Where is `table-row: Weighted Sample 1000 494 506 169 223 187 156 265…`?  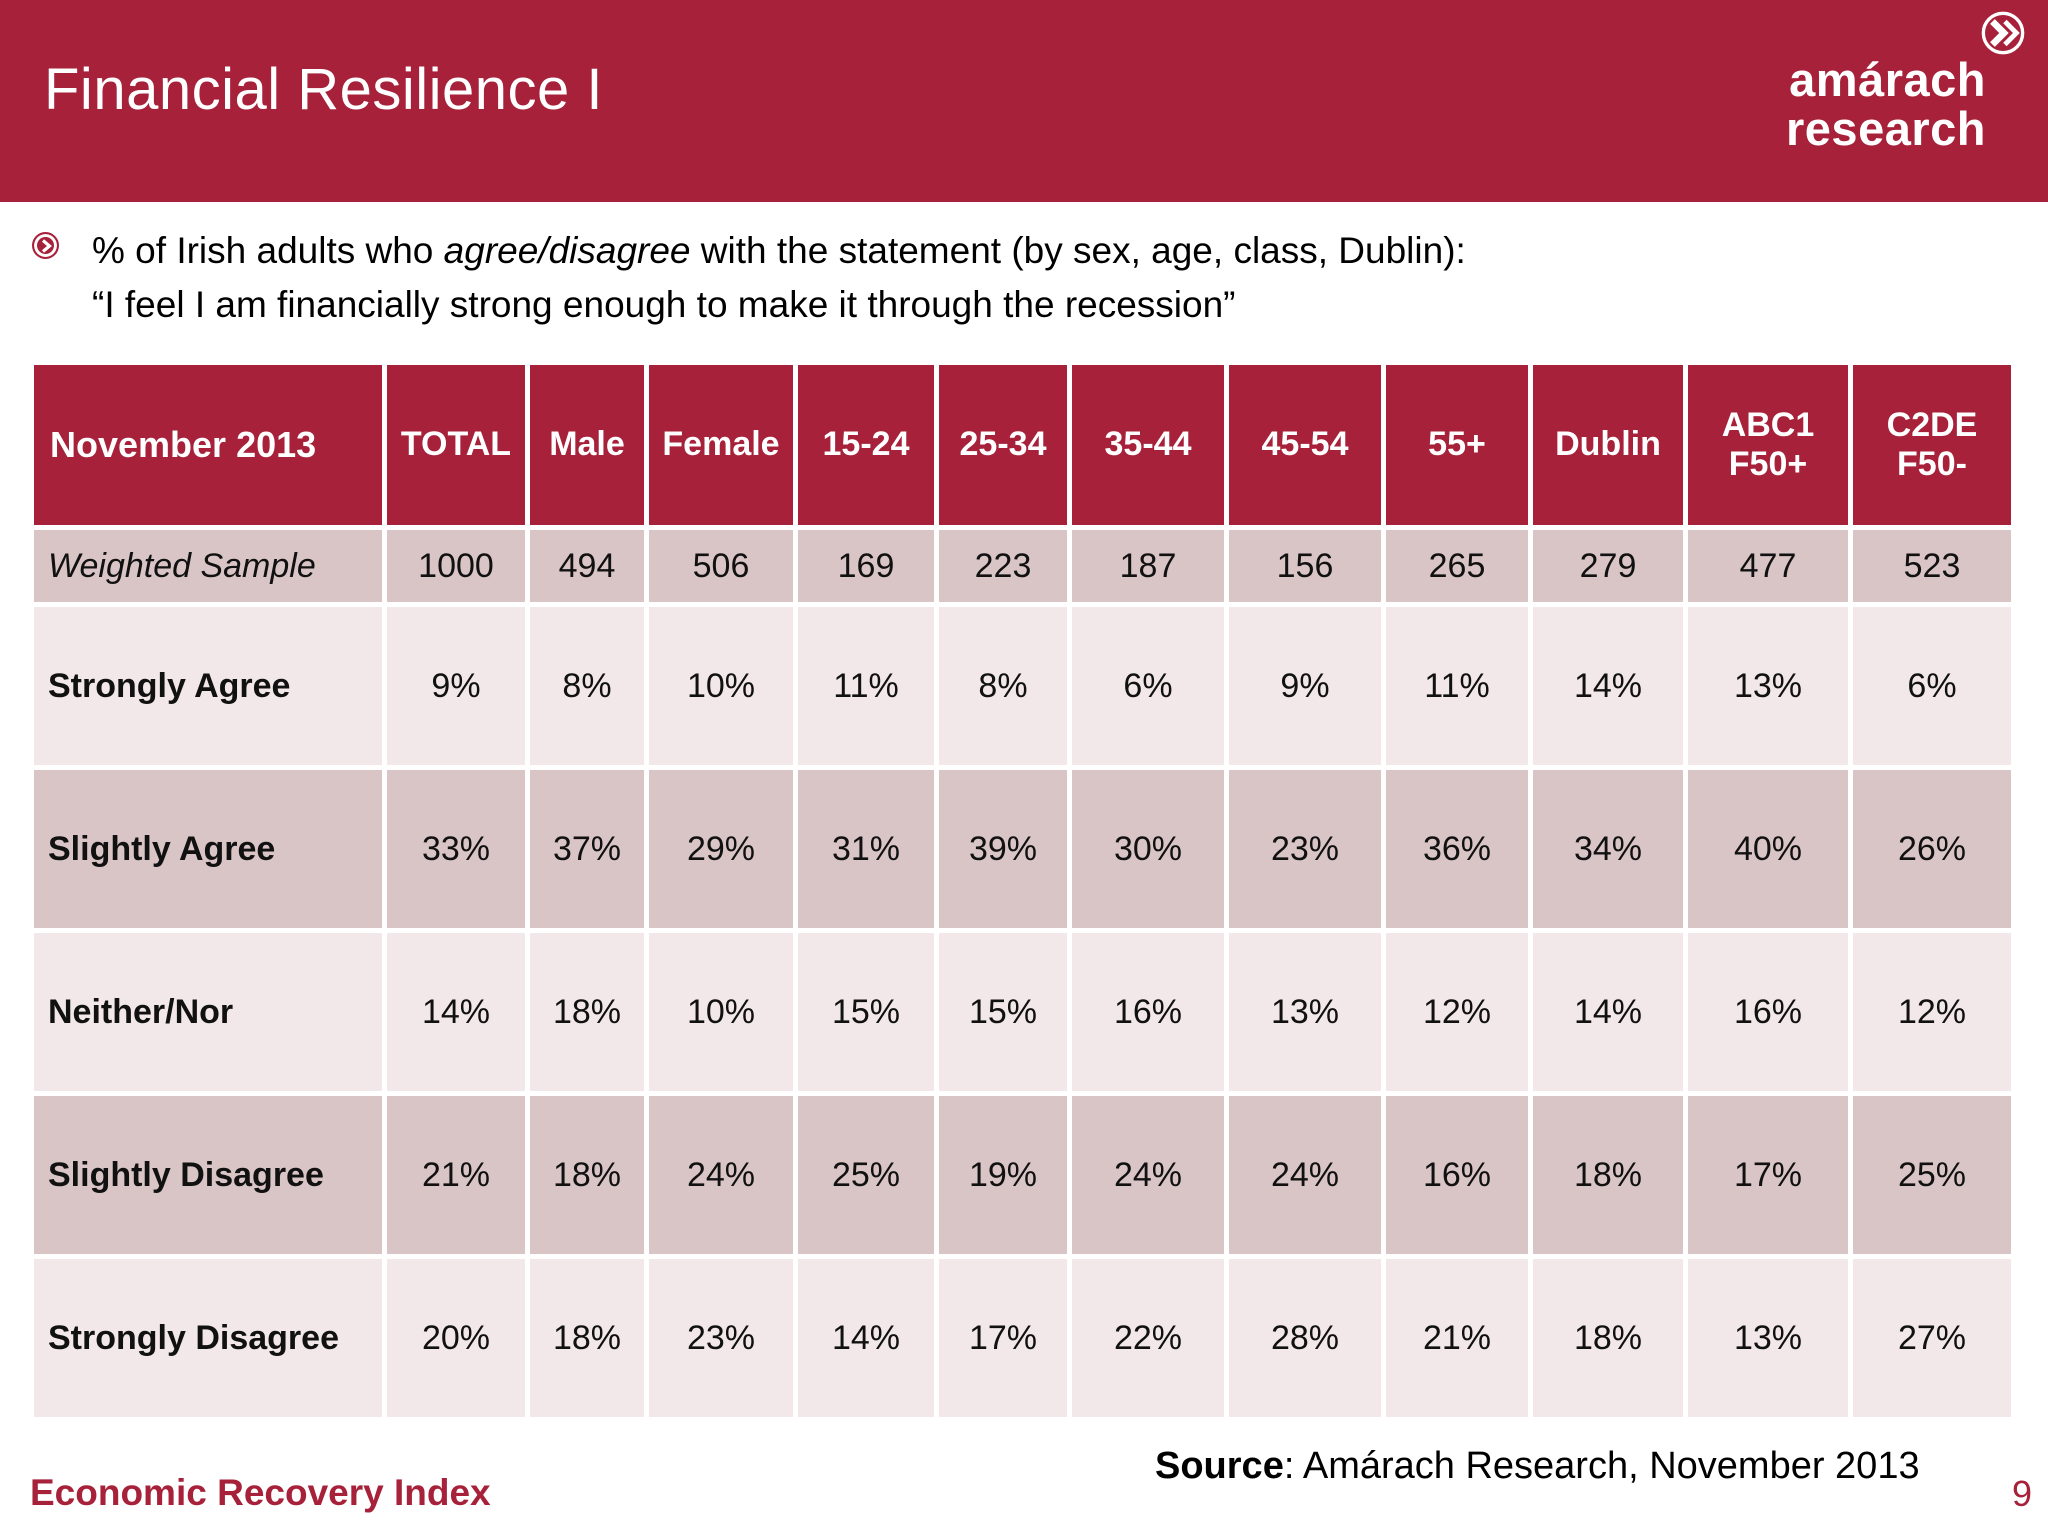
table-row: Weighted Sample 1000 494 506 169 223 187 156 265… is located at coordinates (1022, 566).